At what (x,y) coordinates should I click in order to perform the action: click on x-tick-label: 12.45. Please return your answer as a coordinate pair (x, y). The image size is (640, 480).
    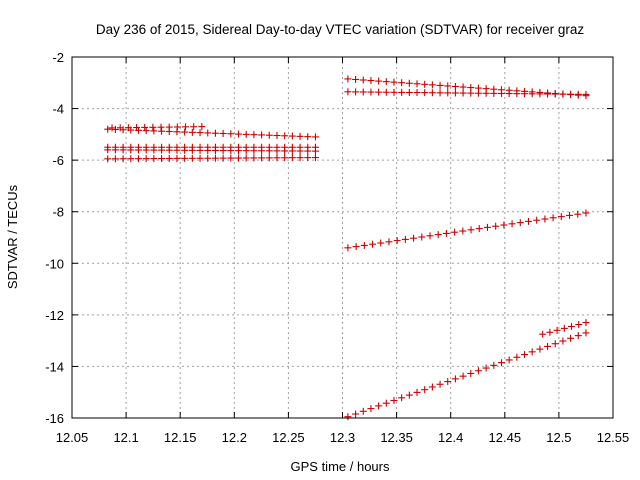
    Looking at the image, I should click on (505, 437).